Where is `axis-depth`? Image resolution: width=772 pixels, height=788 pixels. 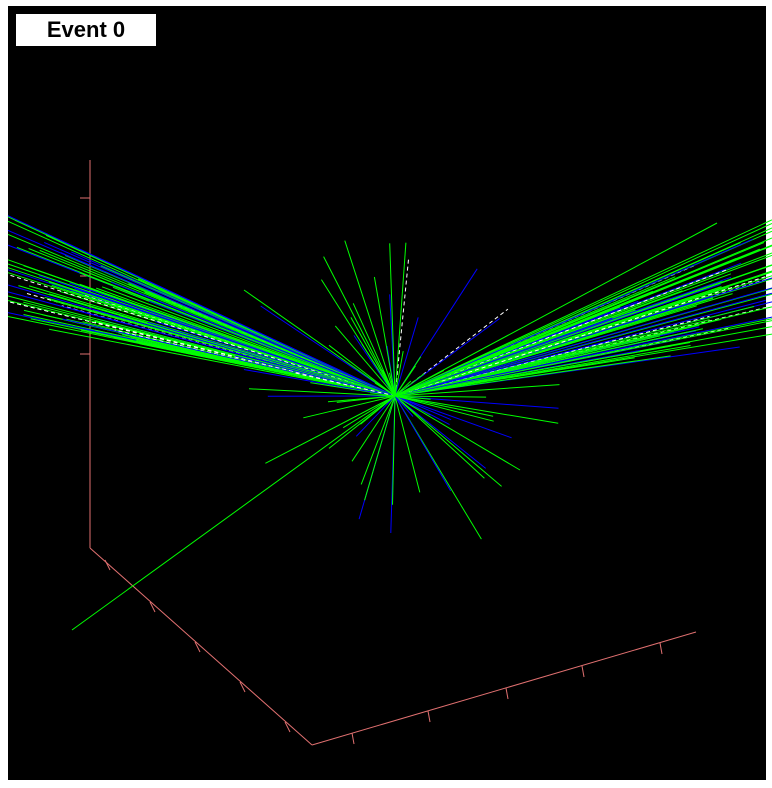 axis-depth is located at coordinates (201, 646).